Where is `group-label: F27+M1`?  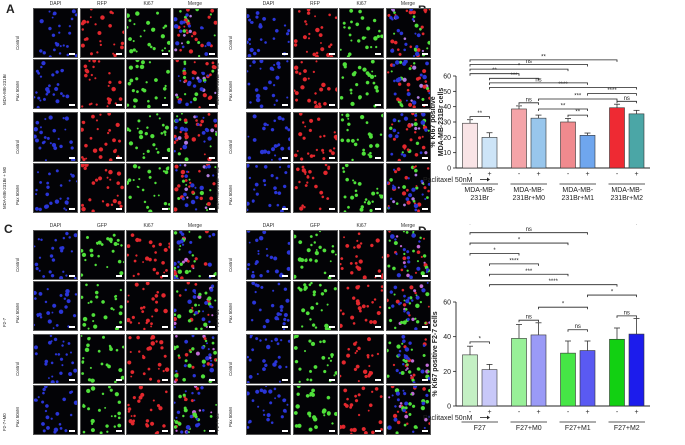
group-label: F27+M1 is located at coordinates (578, 428).